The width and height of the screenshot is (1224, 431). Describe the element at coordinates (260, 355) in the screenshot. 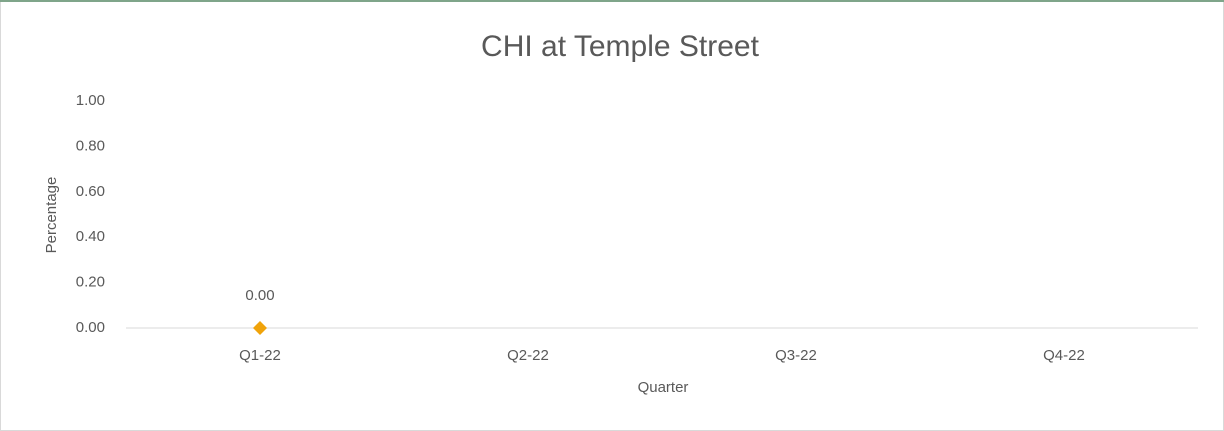

I see `x-tick-label: Q1-22` at that location.